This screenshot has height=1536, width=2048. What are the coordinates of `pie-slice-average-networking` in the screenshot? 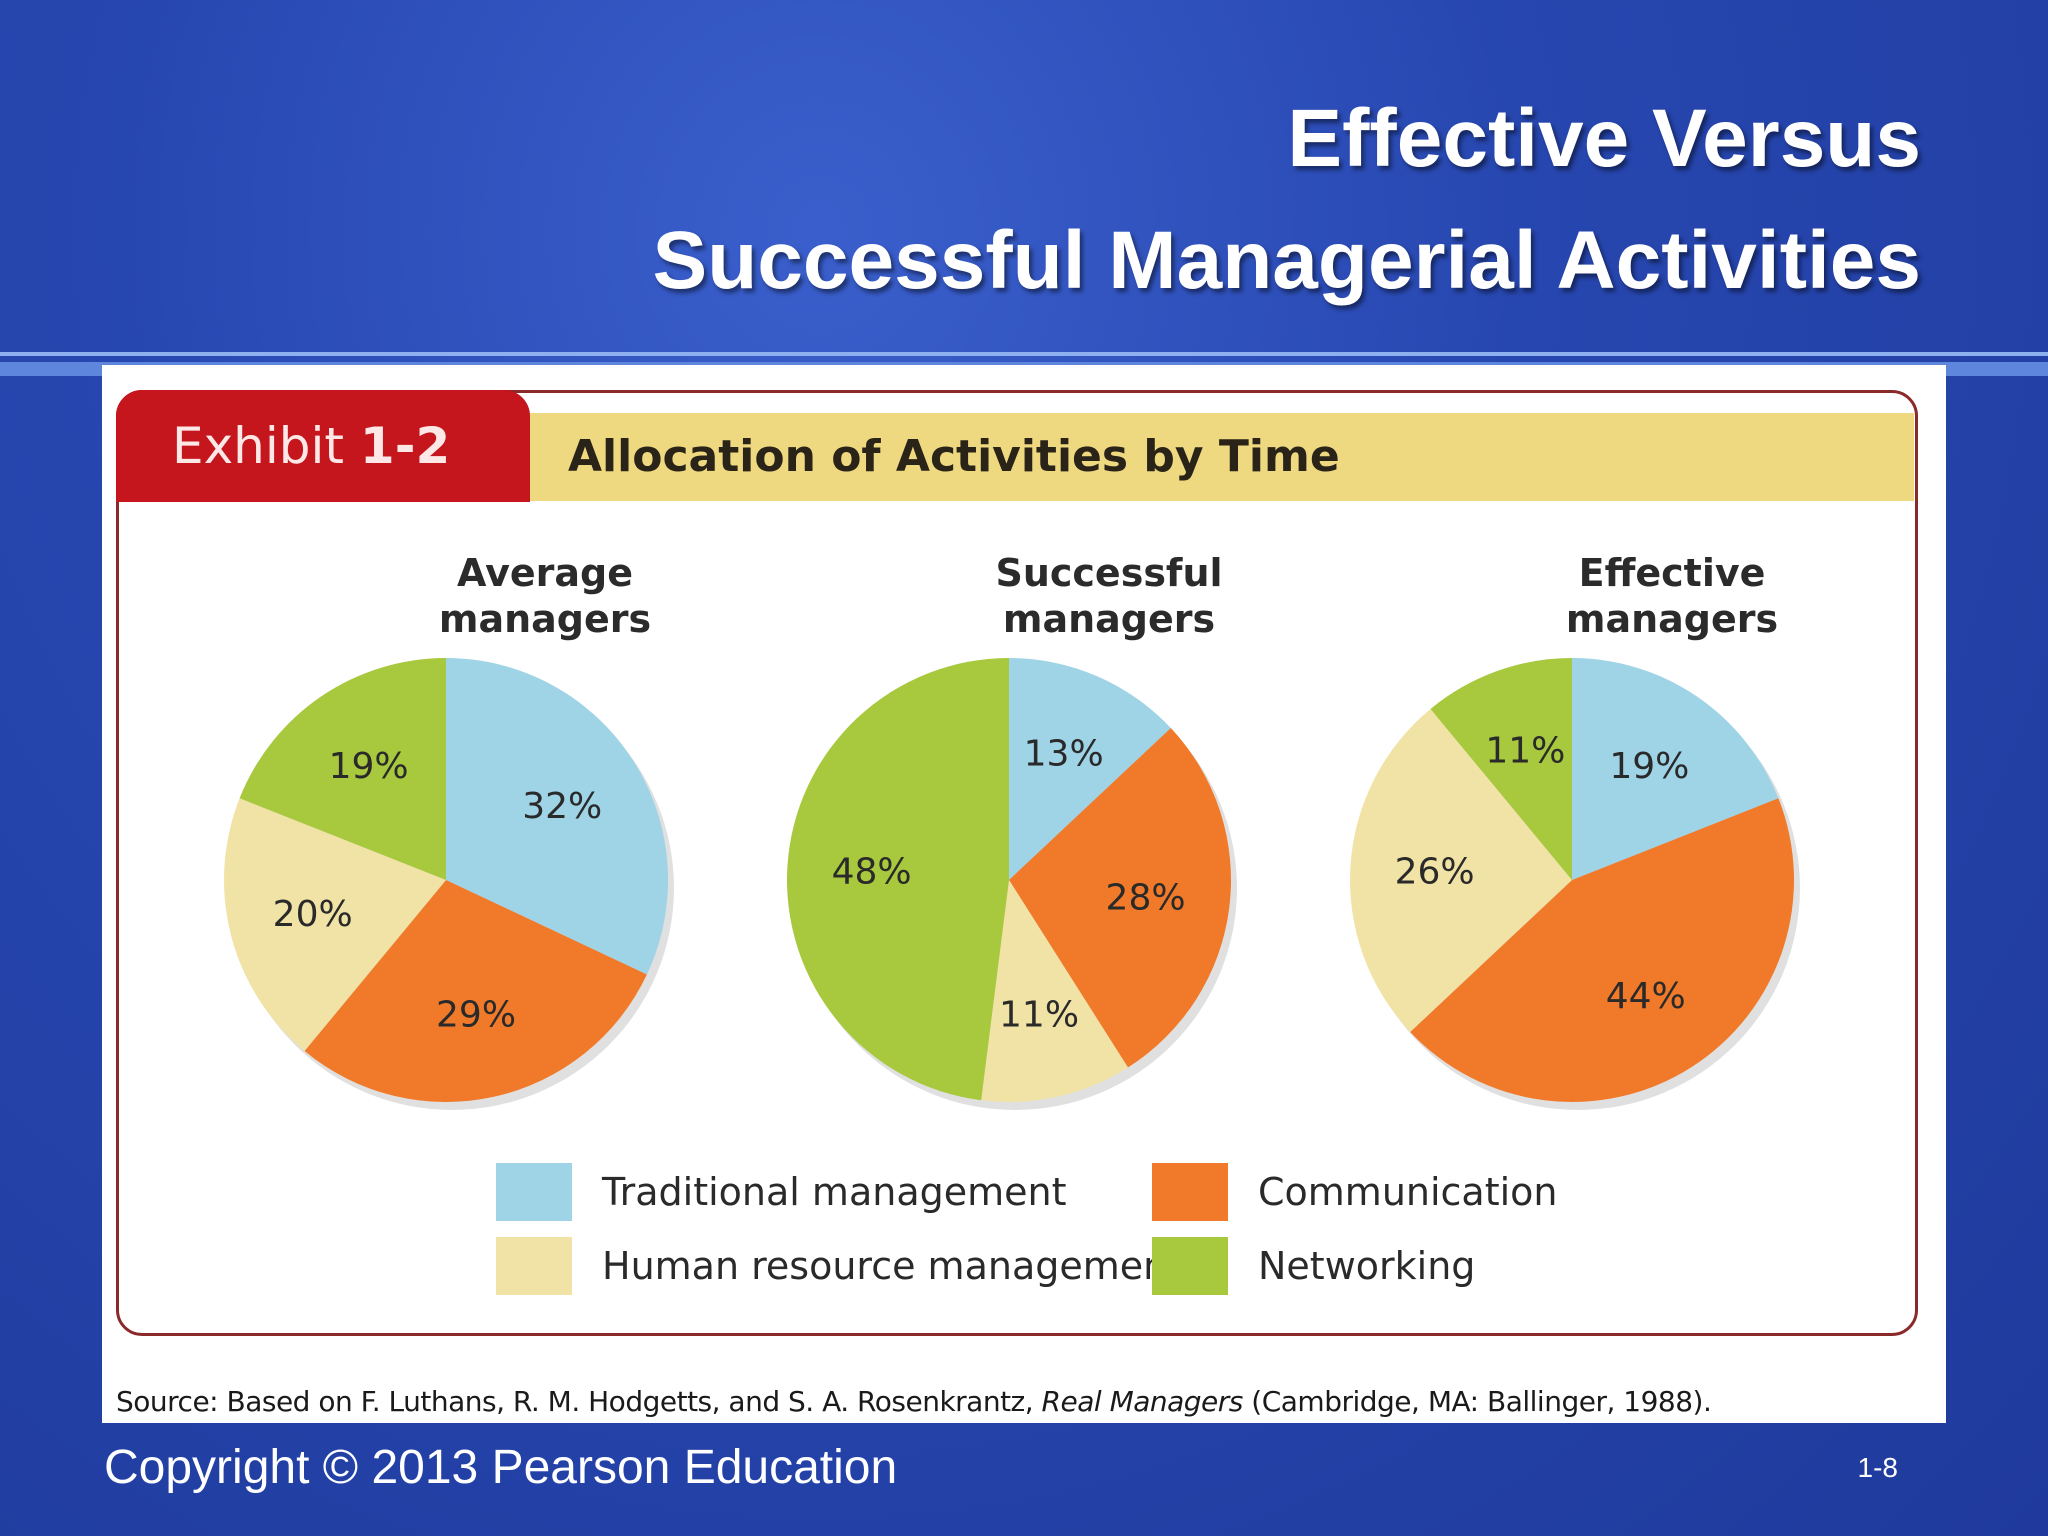 It's located at (342, 769).